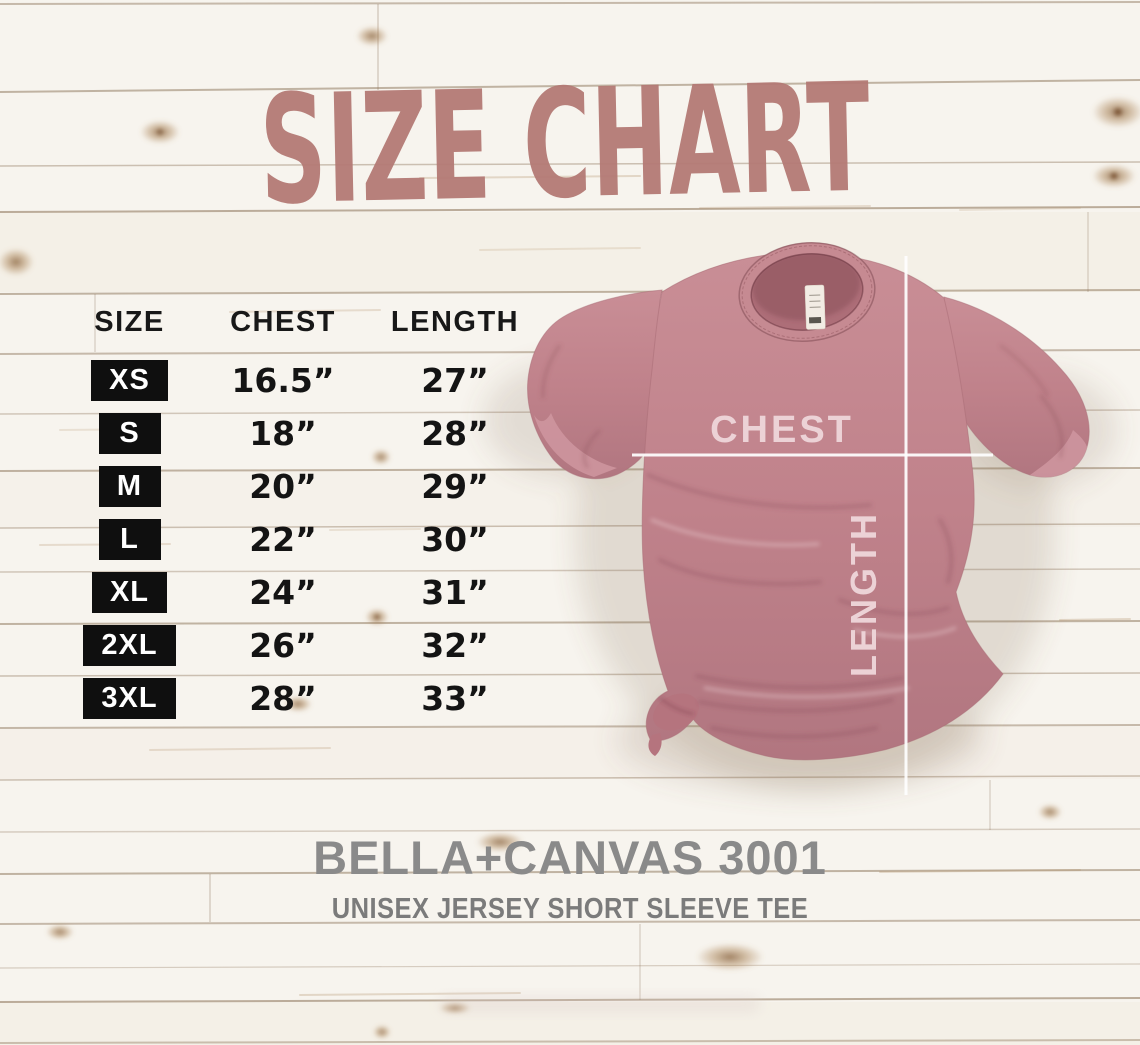  Describe the element at coordinates (570, 857) in the screenshot. I see `product-name: BELLA+CANVAS 3001` at that location.